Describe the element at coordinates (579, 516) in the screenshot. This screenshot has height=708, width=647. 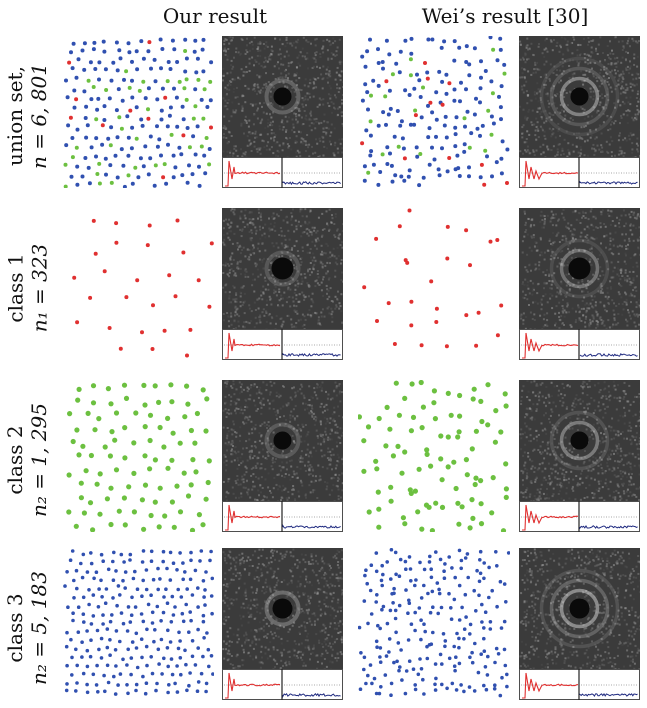
I see `profile-plot-wei-row3` at that location.